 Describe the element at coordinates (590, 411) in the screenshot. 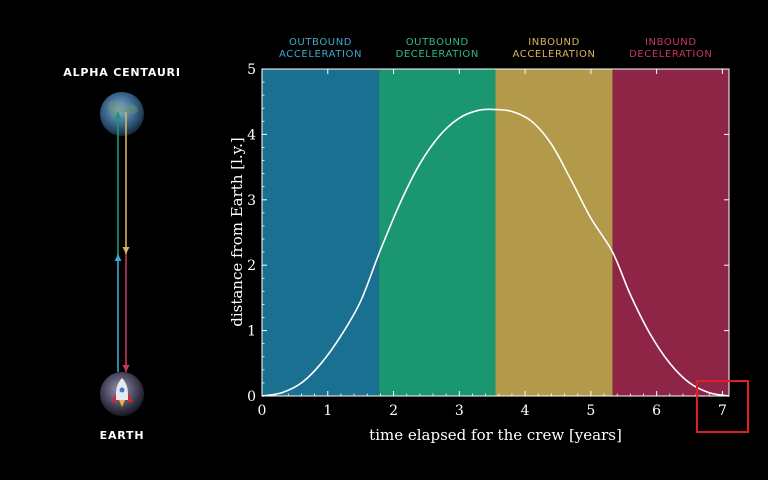

I see `x-tick-label: 5` at that location.